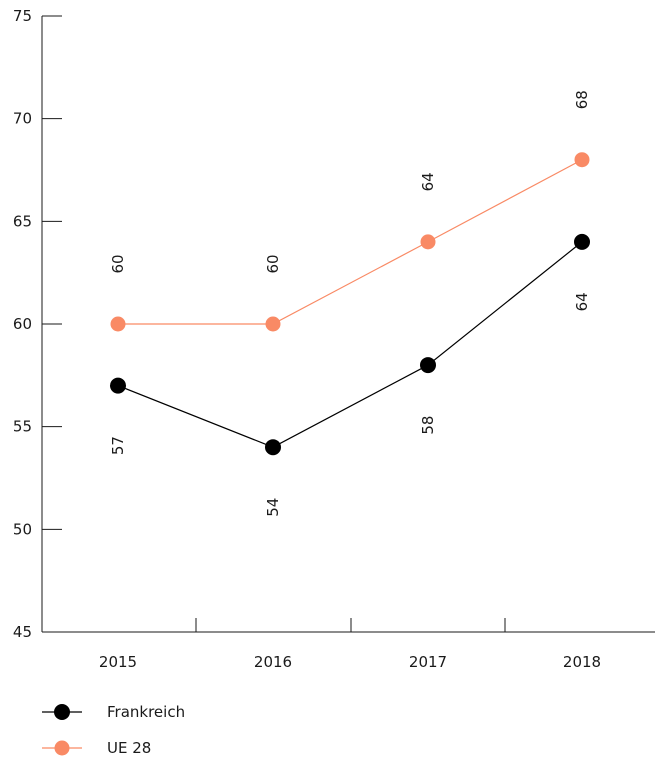 The width and height of the screenshot is (655, 758). Describe the element at coordinates (96, 748) in the screenshot. I see `legend-item: UE 28` at that location.